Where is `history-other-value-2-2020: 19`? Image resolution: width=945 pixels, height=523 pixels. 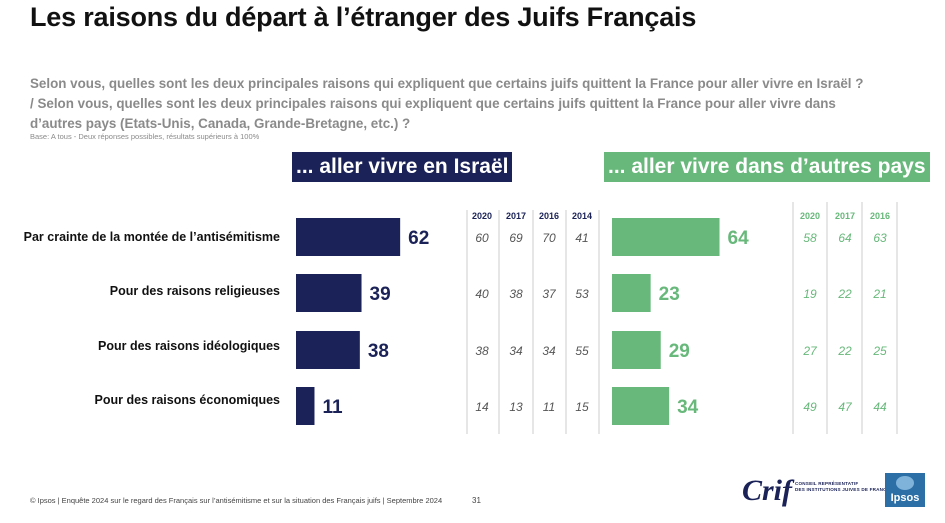 history-other-value-2-2020: 19 is located at coordinates (810, 294).